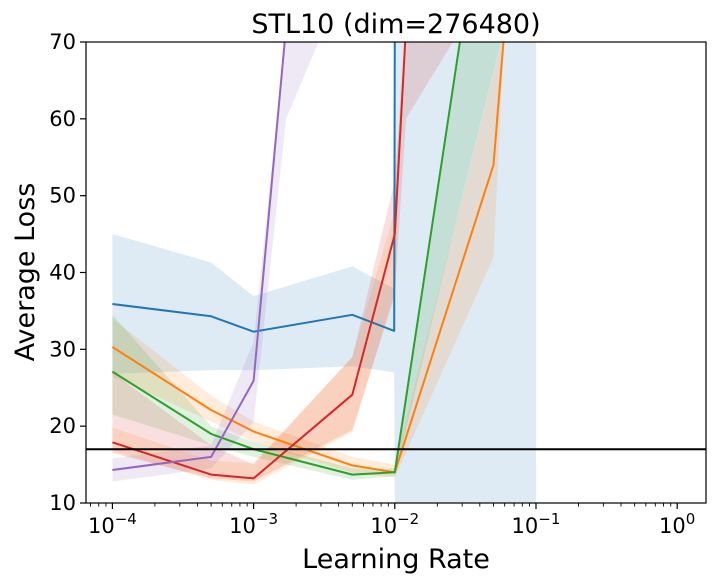 The image size is (719, 584). I want to click on y-tick-label: 40, so click(62, 273).